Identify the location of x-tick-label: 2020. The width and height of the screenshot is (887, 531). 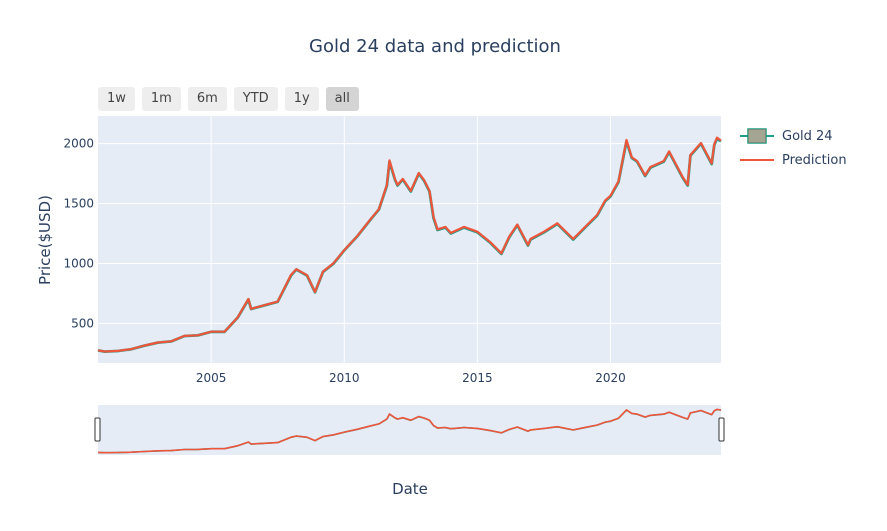
(610, 378).